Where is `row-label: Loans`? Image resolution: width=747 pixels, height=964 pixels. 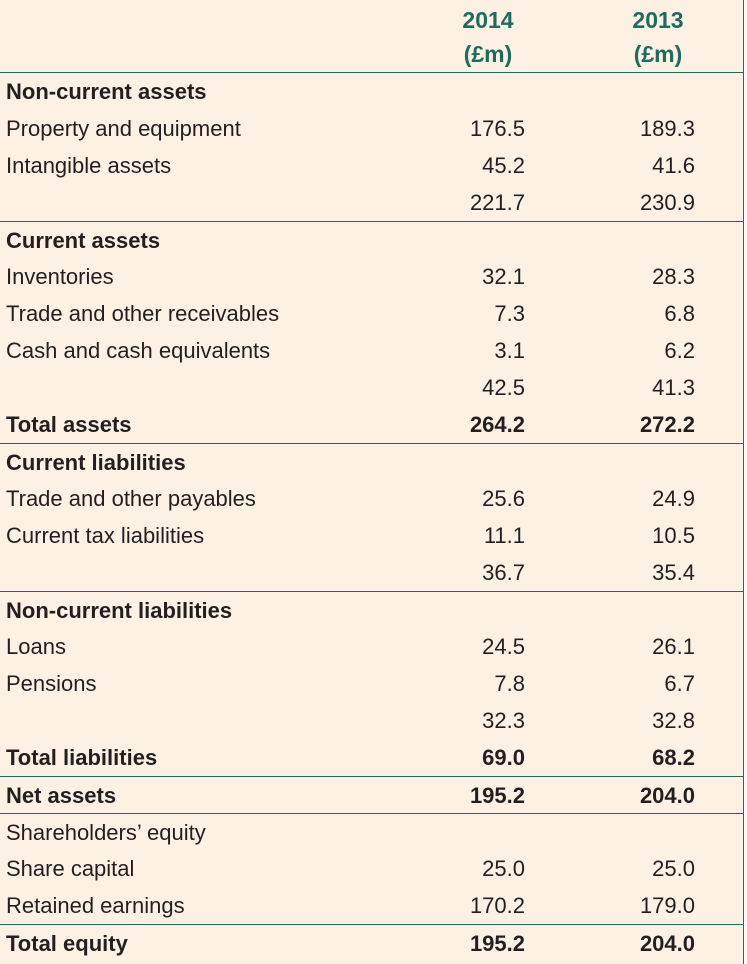
row-label: Loans is located at coordinates (36, 646).